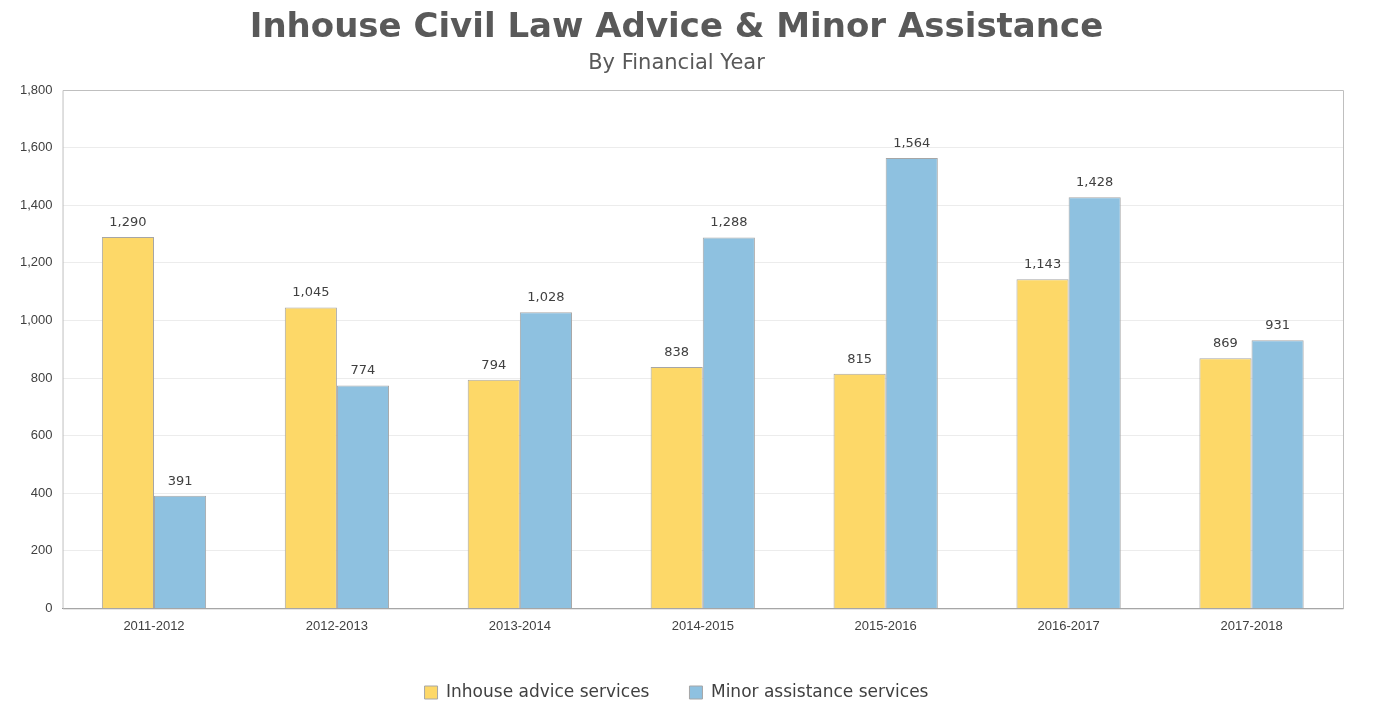 This screenshot has width=1373, height=711. I want to click on chart-subtitle: By Financial Year, so click(677, 61).